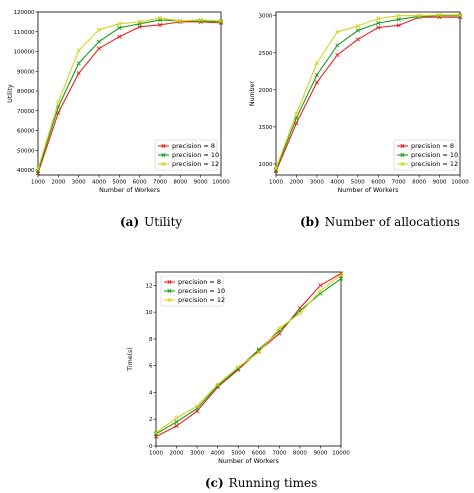 The image size is (474, 493). What do you see at coordinates (151, 420) in the screenshot?
I see `y-tick-label: 2` at bounding box center [151, 420].